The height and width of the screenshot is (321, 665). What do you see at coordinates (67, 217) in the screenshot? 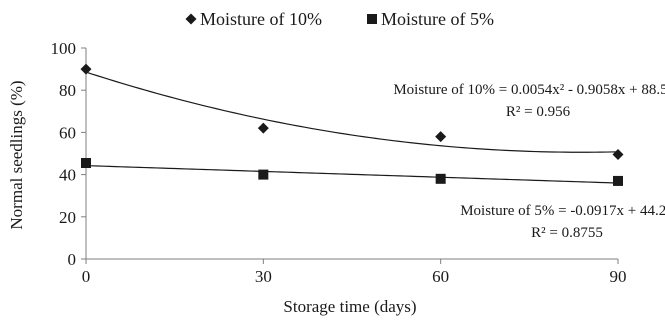
I see `y-tick-label: 20` at bounding box center [67, 217].